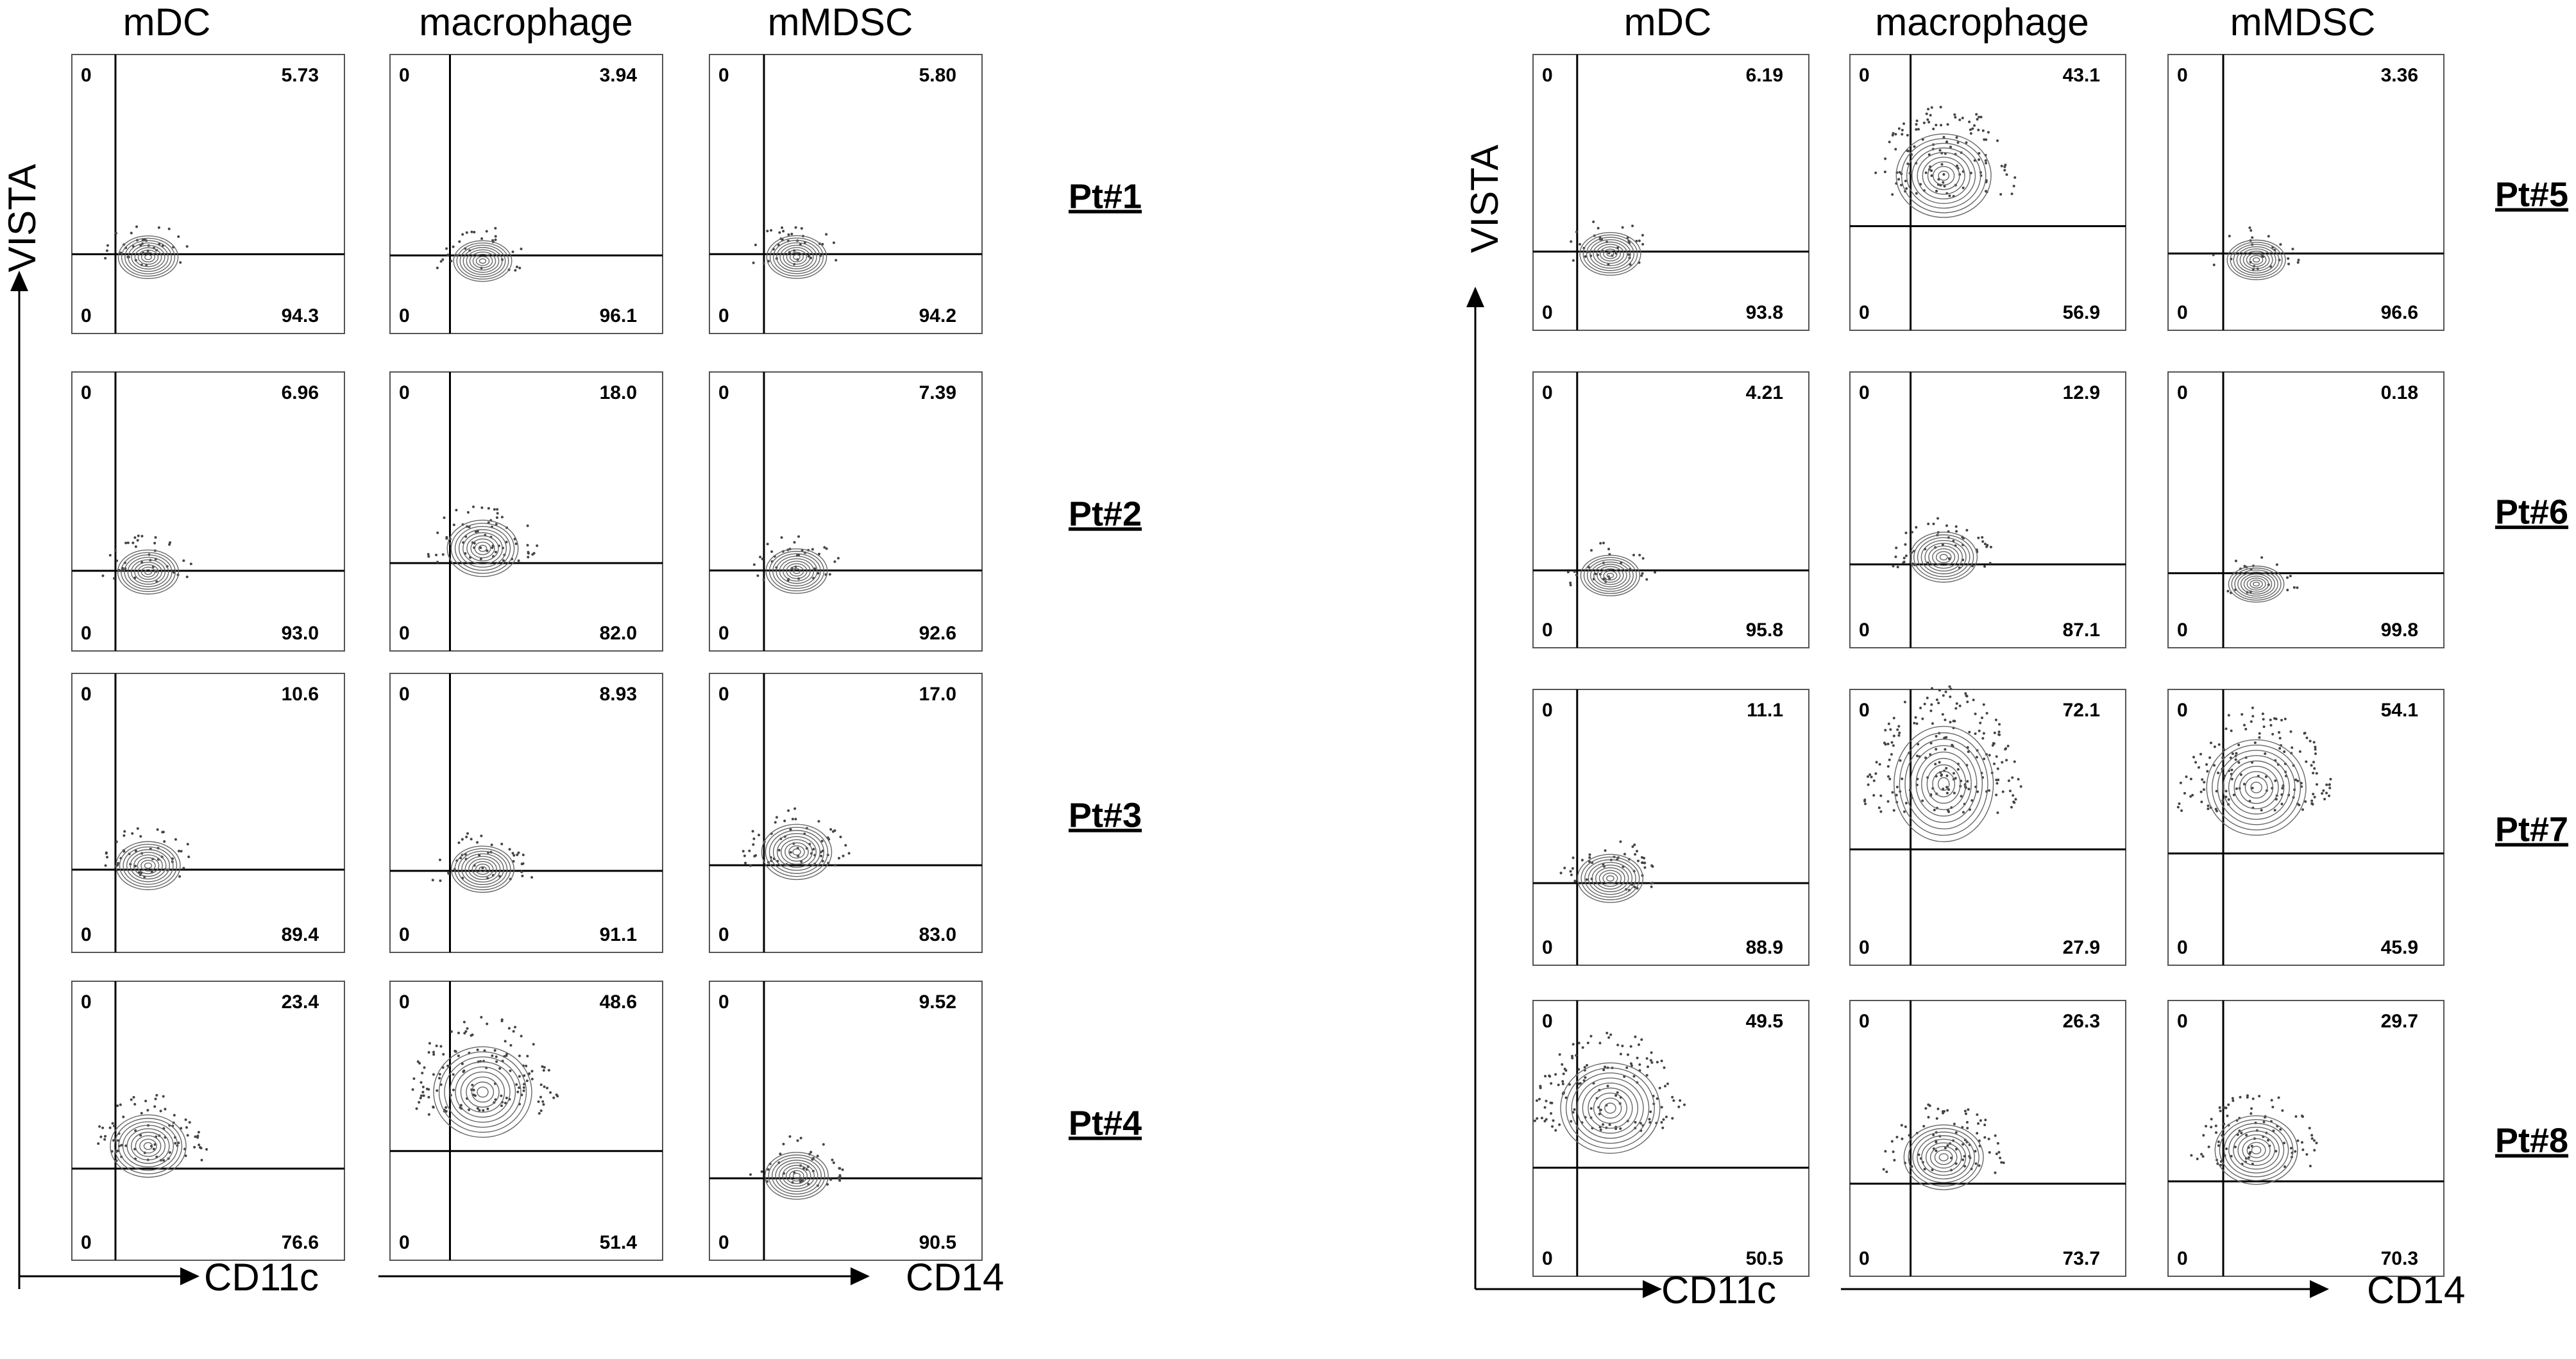  What do you see at coordinates (1764, 392) in the screenshot?
I see `quadrant-upper-right-value: 4.21` at bounding box center [1764, 392].